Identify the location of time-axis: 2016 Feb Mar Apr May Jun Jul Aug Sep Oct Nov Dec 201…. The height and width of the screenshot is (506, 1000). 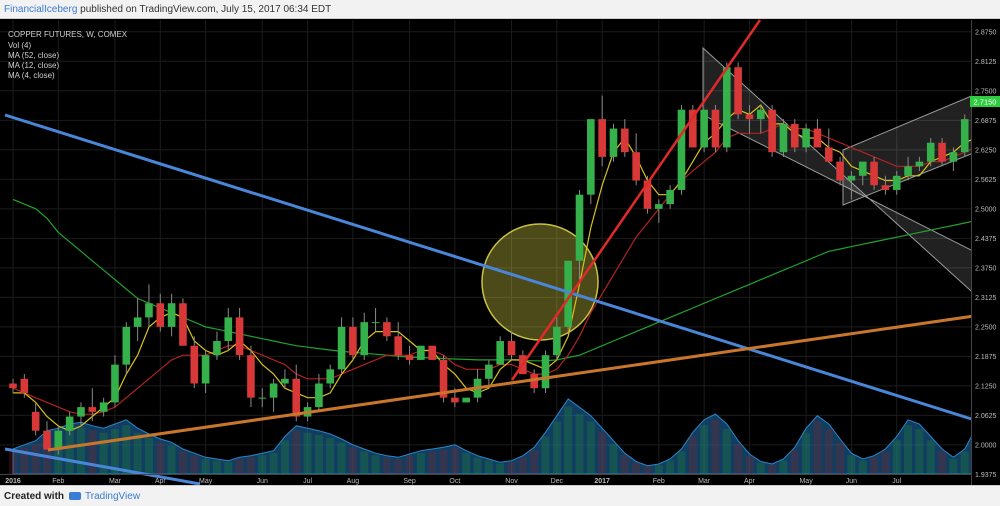
(485, 480).